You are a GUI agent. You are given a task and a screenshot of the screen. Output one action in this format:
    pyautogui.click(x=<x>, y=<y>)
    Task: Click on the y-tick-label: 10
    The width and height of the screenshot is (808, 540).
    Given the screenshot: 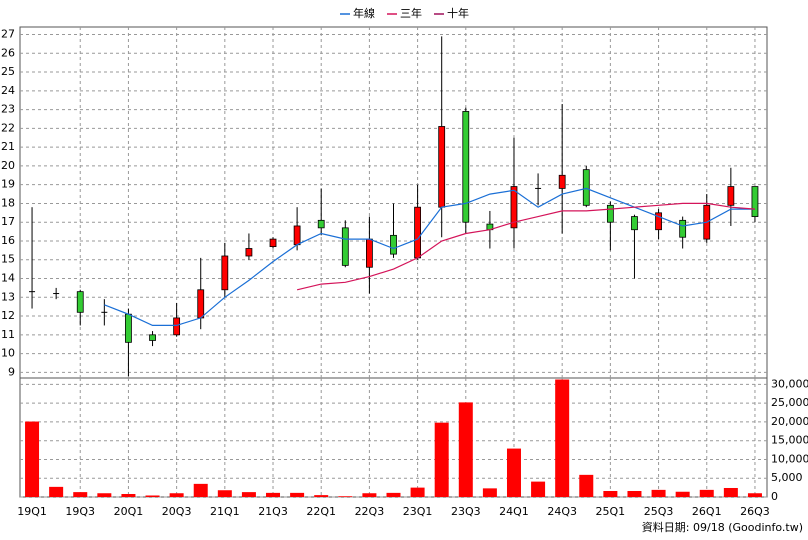 What is the action you would take?
    pyautogui.click(x=8, y=353)
    